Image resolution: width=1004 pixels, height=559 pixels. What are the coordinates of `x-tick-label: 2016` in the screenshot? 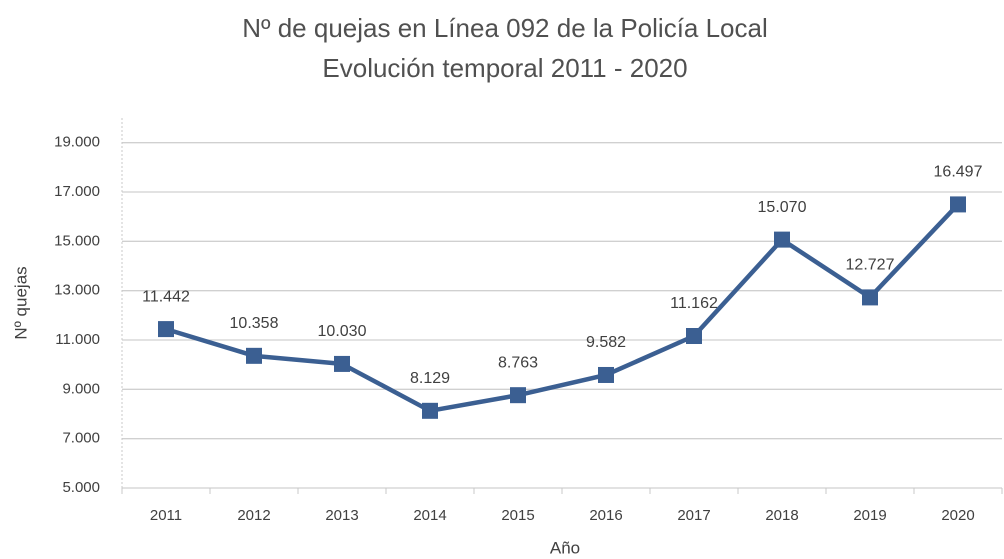 It's located at (605, 515).